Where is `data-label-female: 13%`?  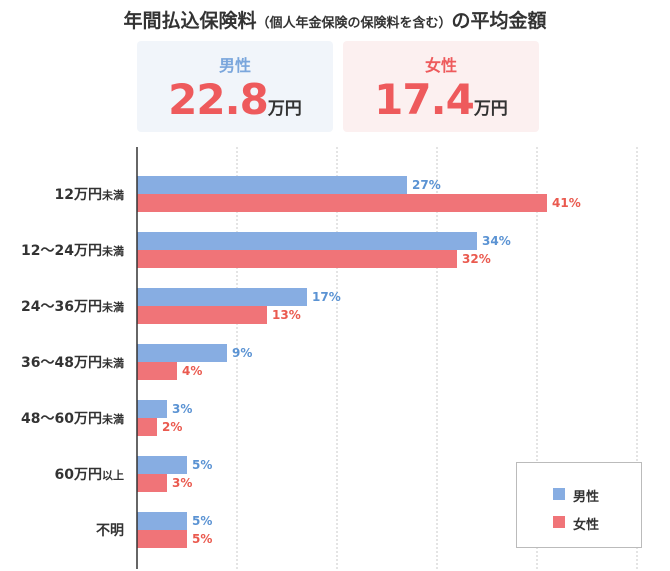
data-label-female: 13% is located at coordinates (286, 315).